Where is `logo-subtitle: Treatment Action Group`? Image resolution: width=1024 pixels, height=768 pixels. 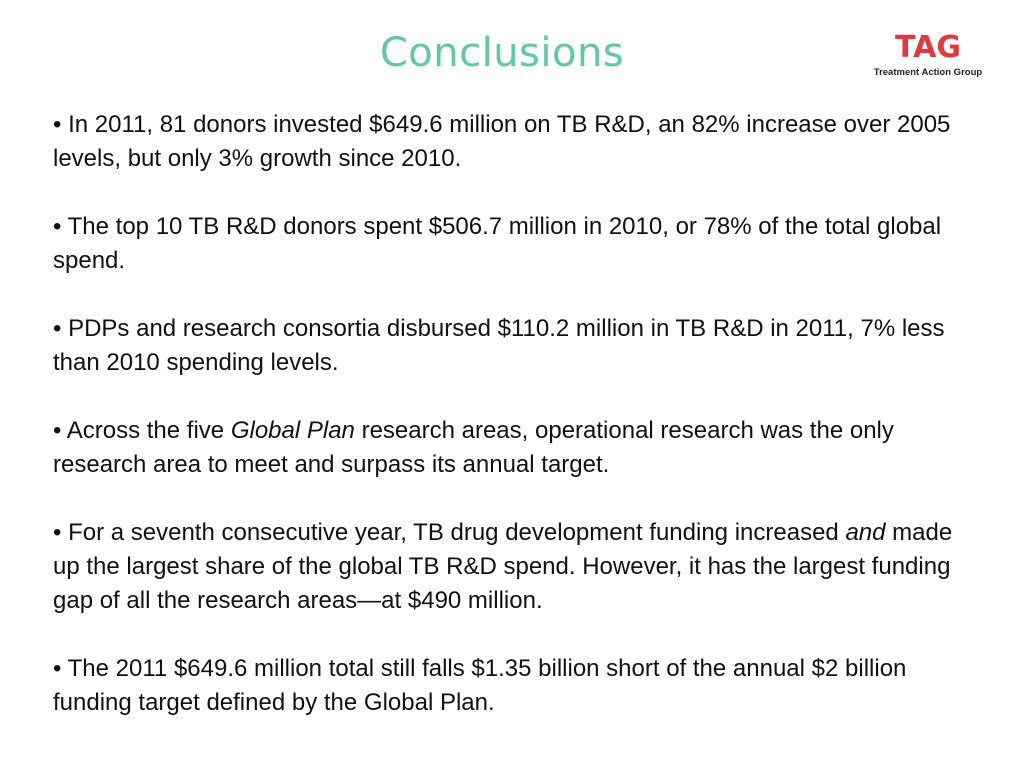 logo-subtitle: Treatment Action Group is located at coordinates (928, 72).